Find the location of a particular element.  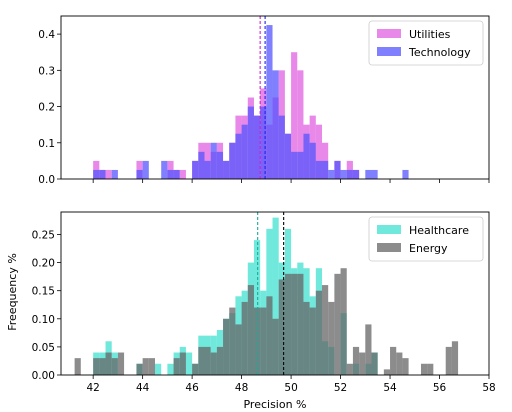

y-tick-label: 0.20 is located at coordinates (43, 264).